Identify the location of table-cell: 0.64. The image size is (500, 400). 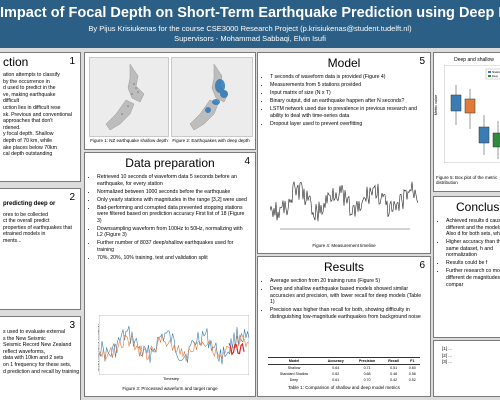
(336, 368).